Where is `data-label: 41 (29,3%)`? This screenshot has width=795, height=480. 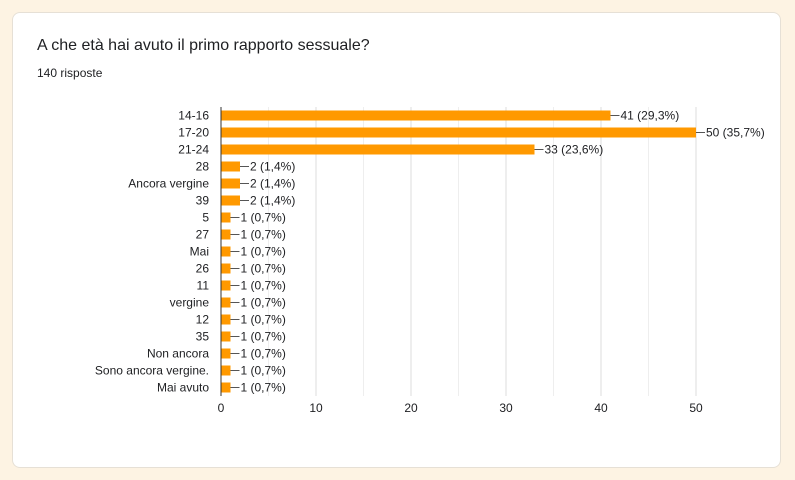 data-label: 41 (29,3%) is located at coordinates (650, 116).